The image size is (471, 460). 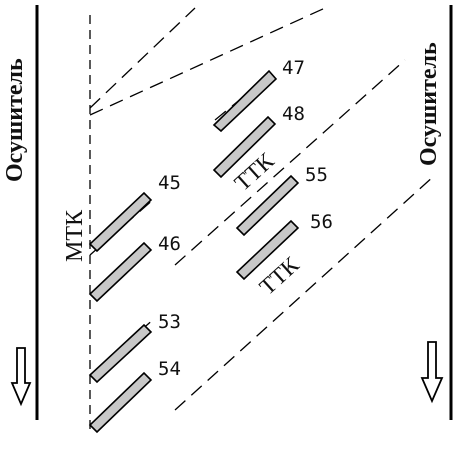 I want to click on left-down-arrow-icon, so click(x=21, y=377).